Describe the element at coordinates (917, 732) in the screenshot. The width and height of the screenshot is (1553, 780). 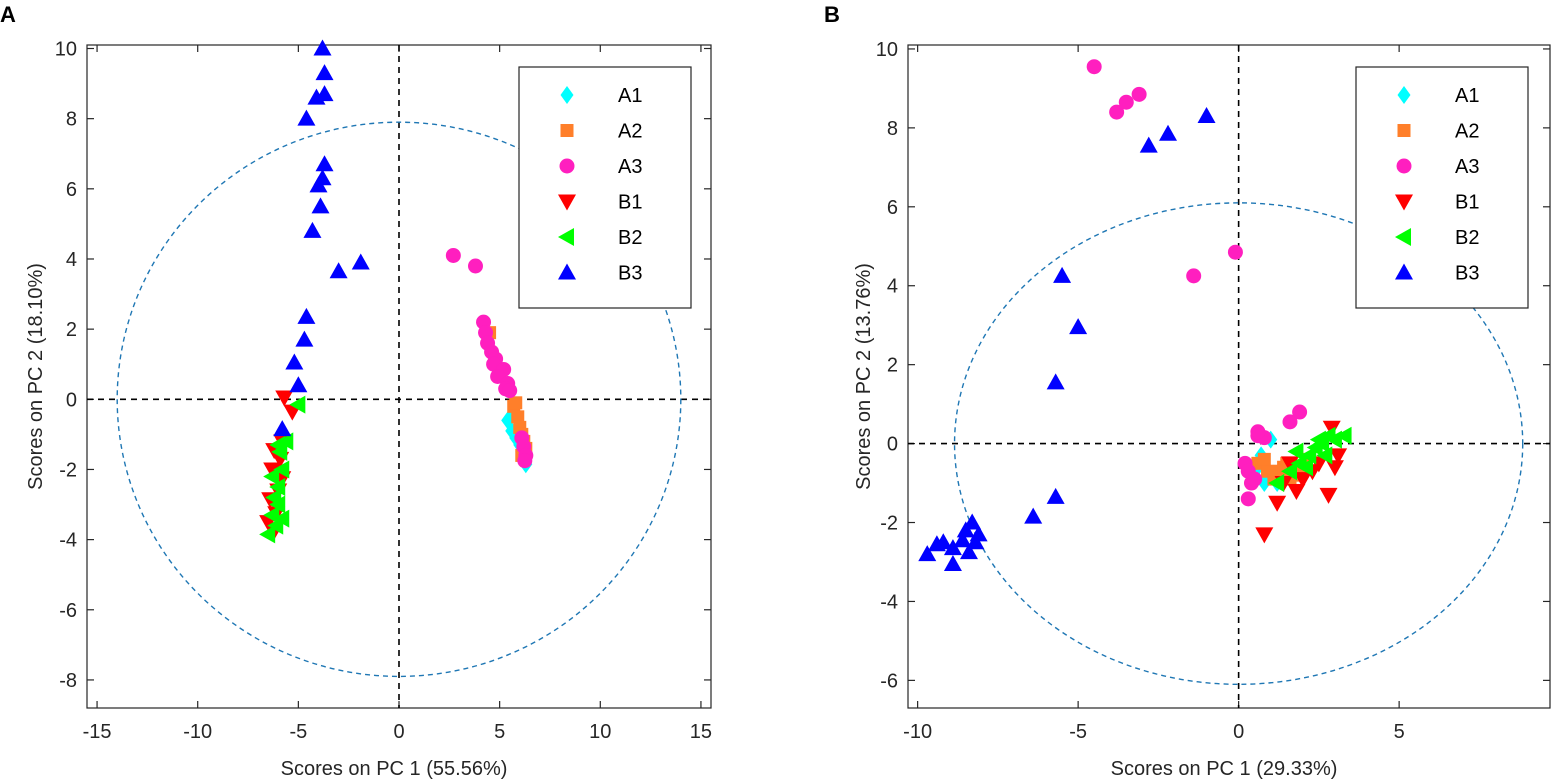
I see `panel-b-x-tick-label: -10` at that location.